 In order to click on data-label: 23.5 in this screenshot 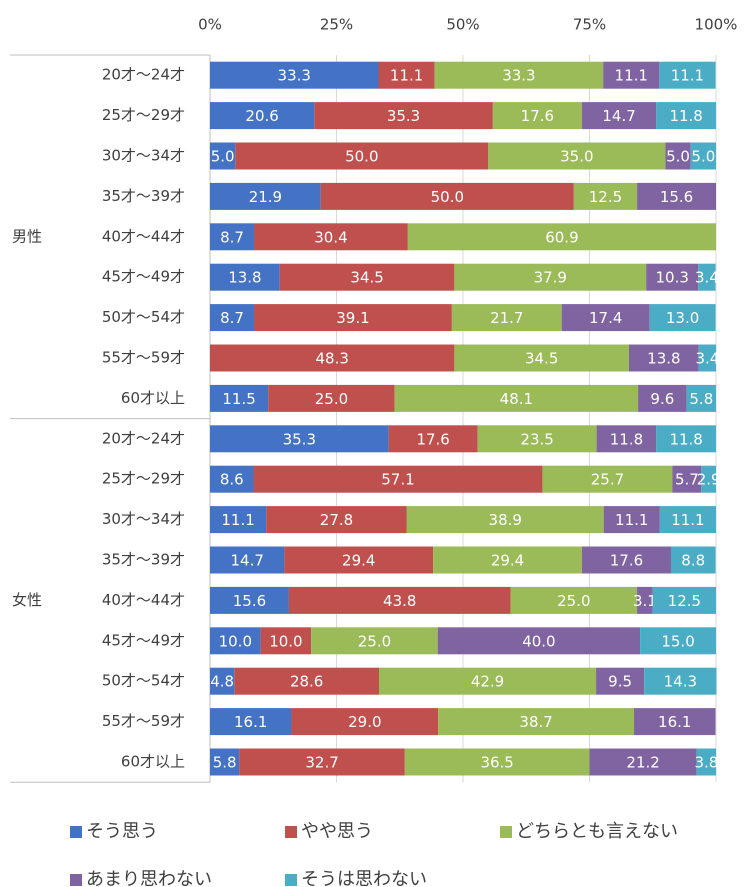, I will do `click(536, 439)`.